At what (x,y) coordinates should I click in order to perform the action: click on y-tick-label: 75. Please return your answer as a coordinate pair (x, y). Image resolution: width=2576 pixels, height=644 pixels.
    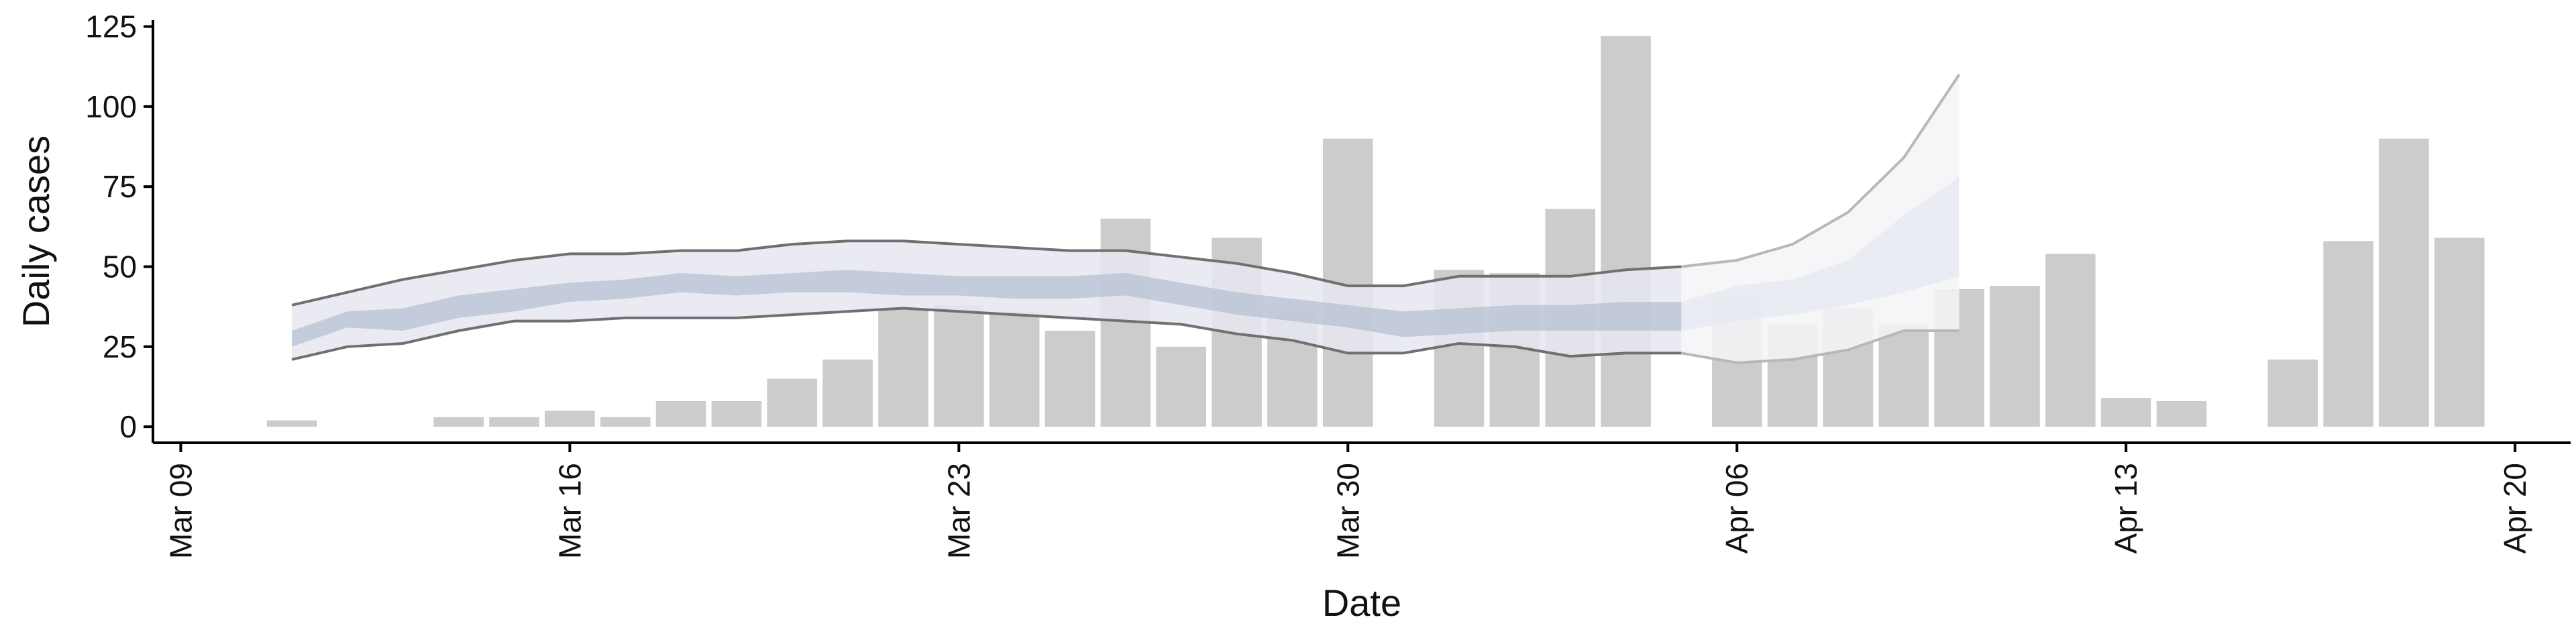
    Looking at the image, I should click on (120, 186).